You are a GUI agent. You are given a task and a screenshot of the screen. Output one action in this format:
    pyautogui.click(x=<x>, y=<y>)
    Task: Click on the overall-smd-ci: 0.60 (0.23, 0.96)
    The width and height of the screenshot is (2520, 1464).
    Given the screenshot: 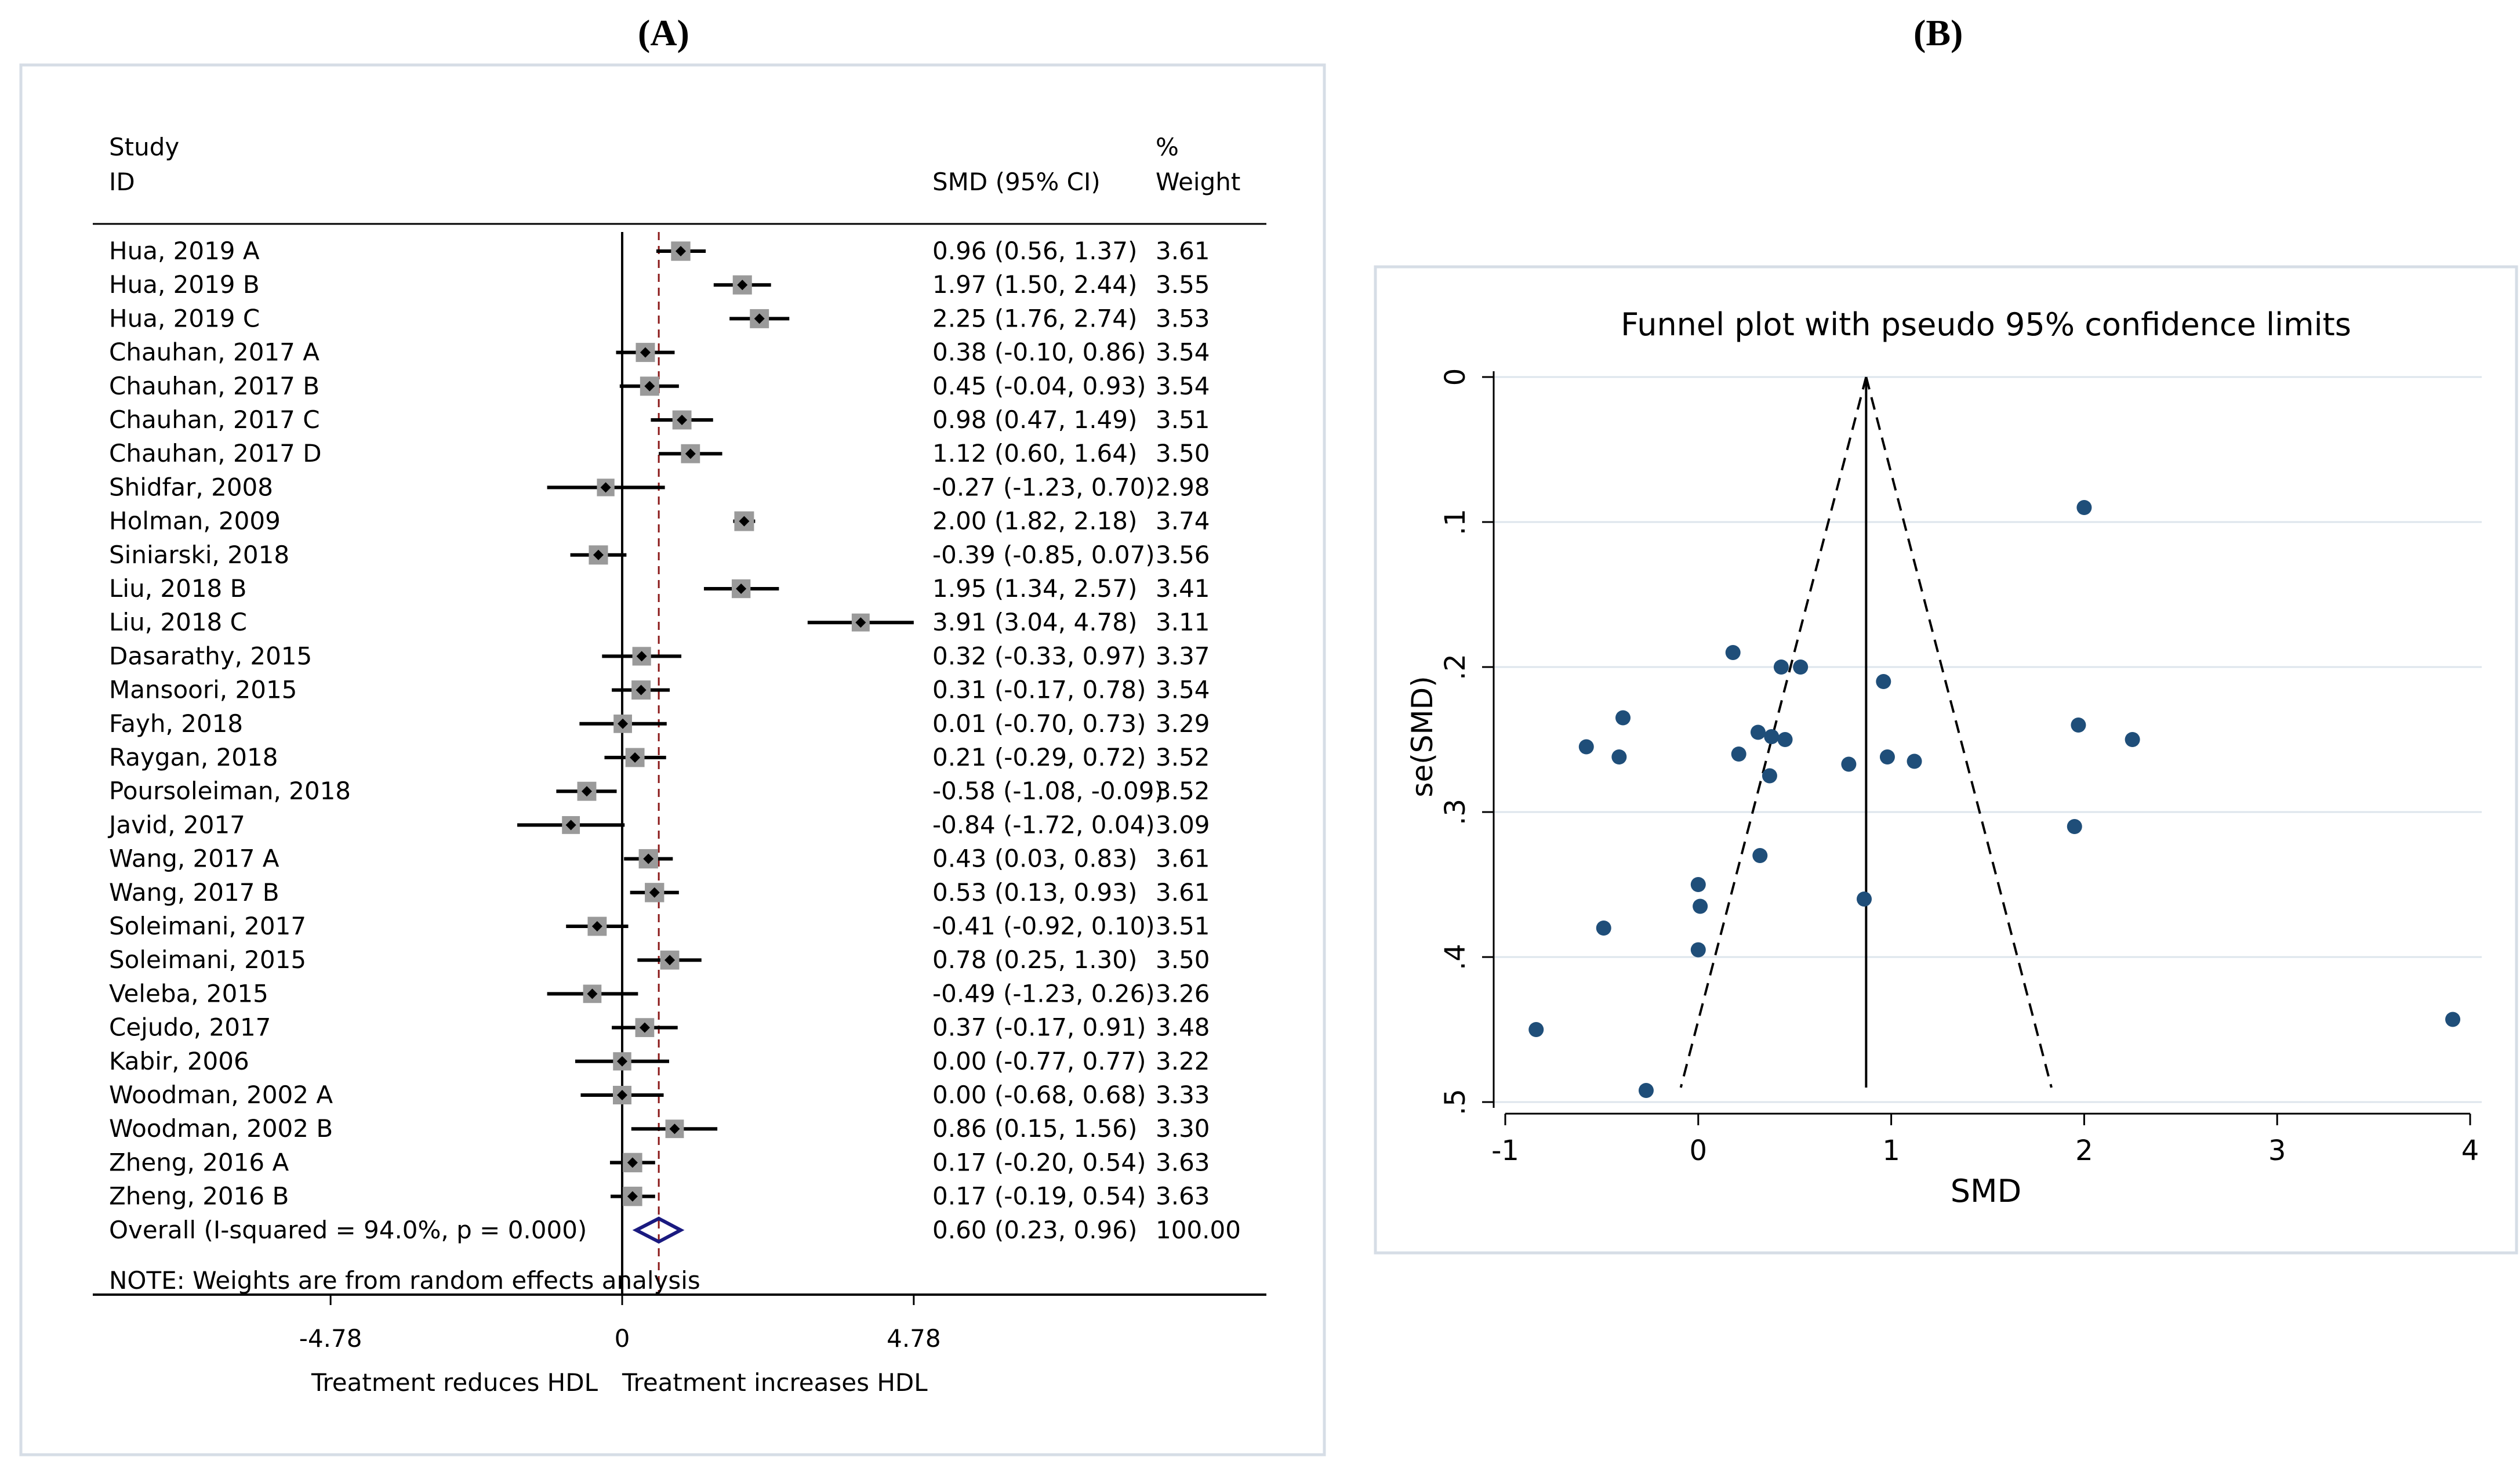 What is the action you would take?
    pyautogui.click(x=1035, y=1230)
    